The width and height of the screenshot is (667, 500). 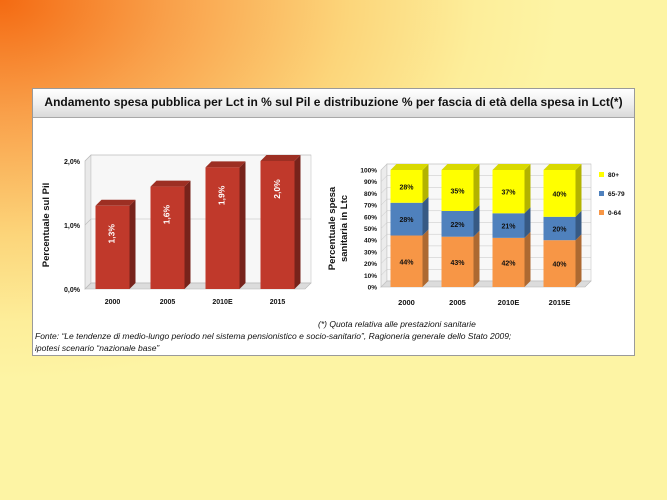 What do you see at coordinates (616, 194) in the screenshot?
I see `legend-label: 65-79` at bounding box center [616, 194].